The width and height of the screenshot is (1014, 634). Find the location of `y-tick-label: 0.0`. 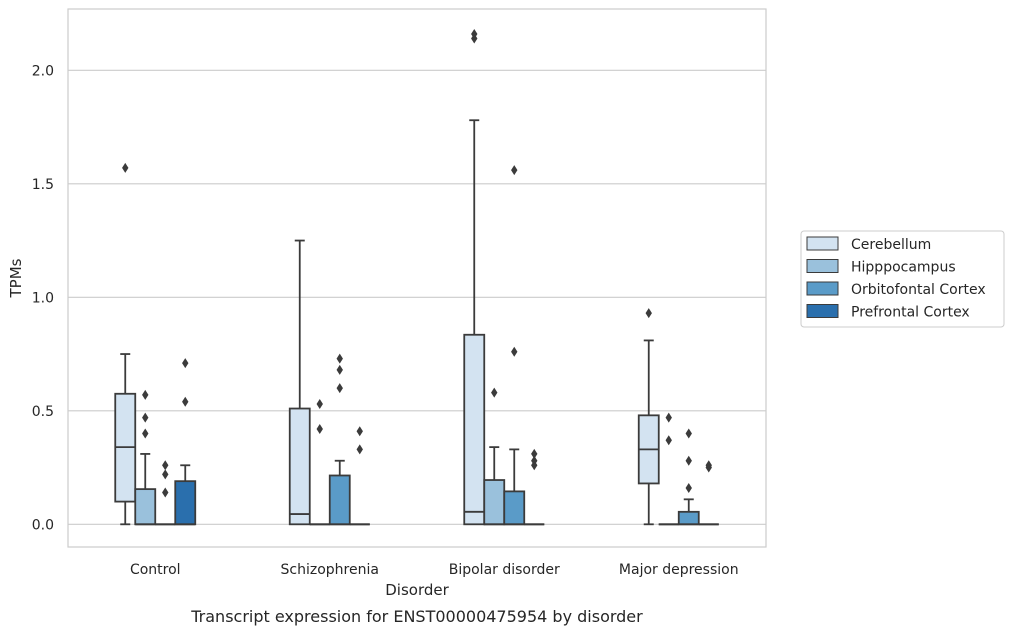

y-tick-label: 0.0 is located at coordinates (43, 525).